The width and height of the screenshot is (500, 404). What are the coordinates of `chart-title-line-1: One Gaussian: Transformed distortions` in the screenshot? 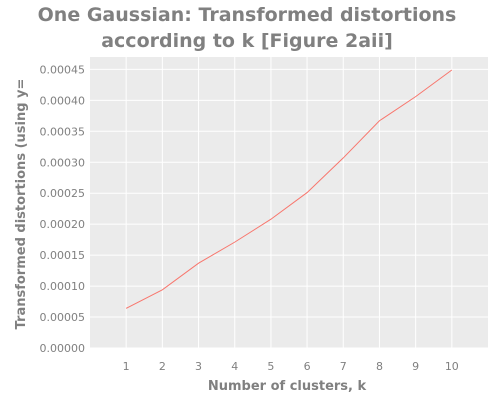 It's located at (247, 15).